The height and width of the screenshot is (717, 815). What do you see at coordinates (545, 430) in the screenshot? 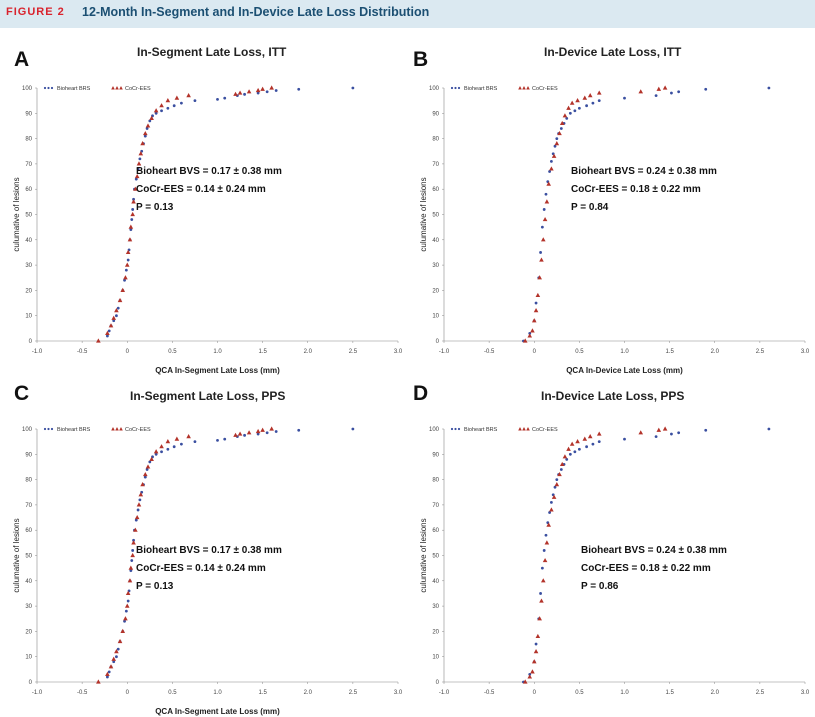
I see `legend-label-cocr: CoCr-EES` at bounding box center [545, 430].